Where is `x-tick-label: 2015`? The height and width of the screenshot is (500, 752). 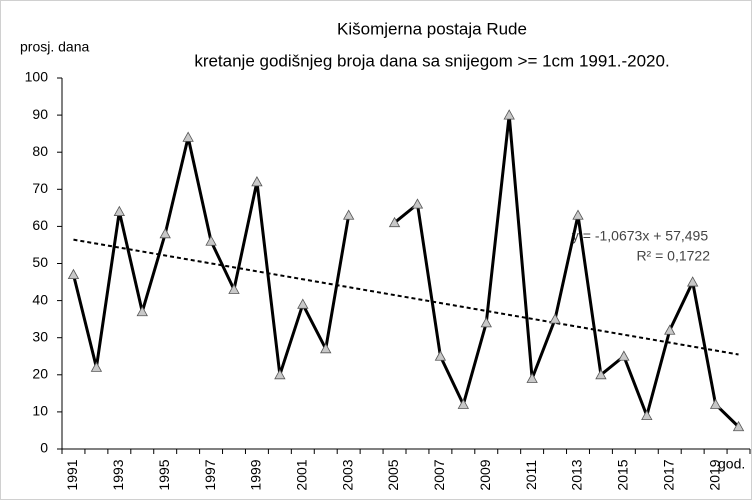 x-tick-label: 2015 is located at coordinates (623, 474).